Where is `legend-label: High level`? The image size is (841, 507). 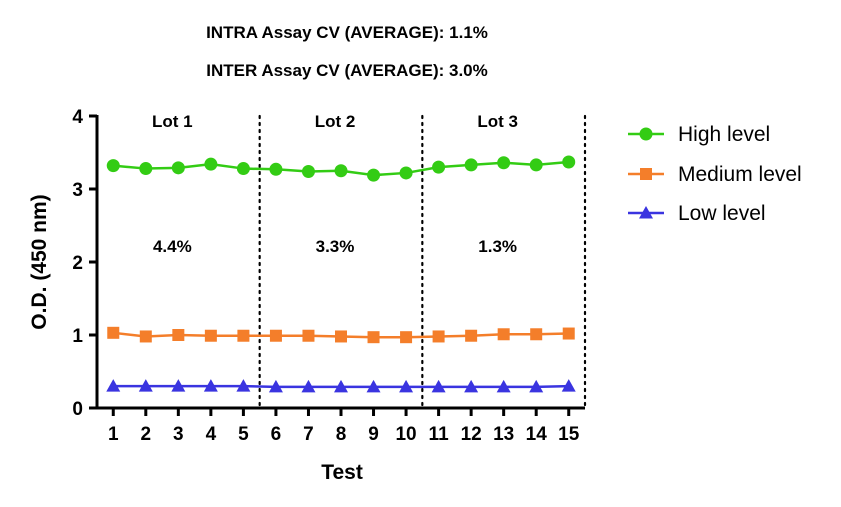
legend-label: High level is located at coordinates (724, 134).